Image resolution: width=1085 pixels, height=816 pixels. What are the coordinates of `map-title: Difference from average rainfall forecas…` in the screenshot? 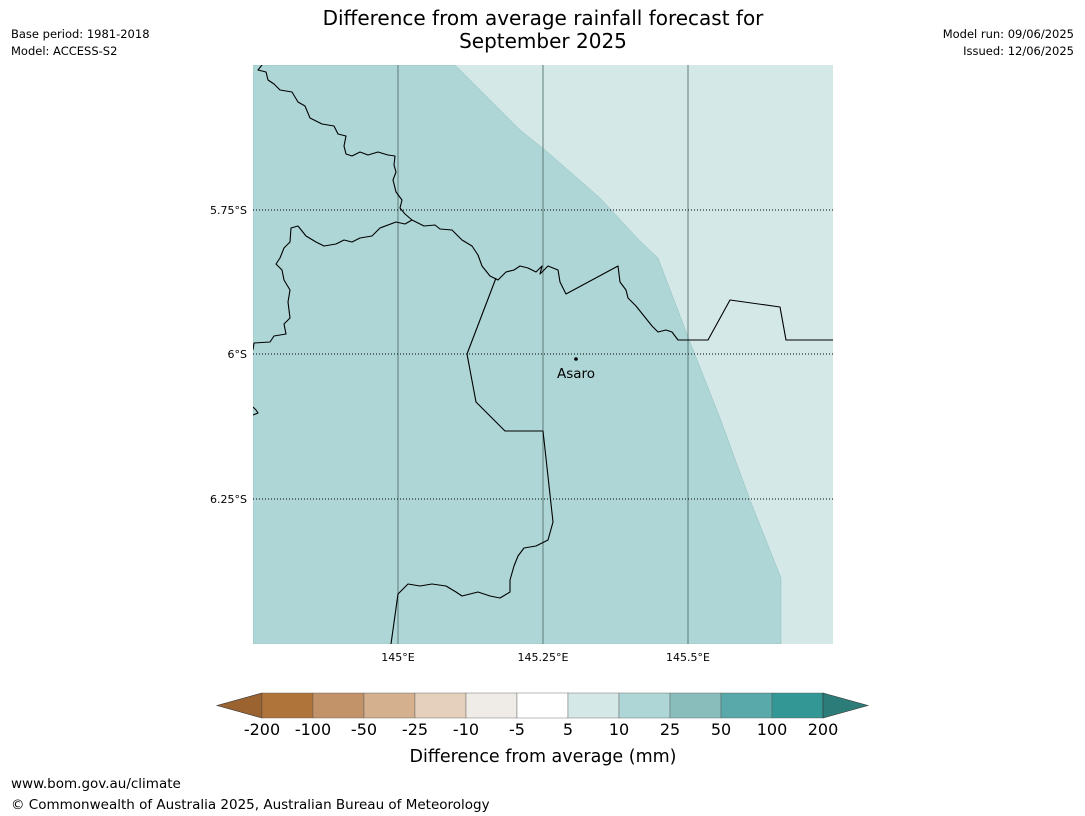 It's located at (543, 29).